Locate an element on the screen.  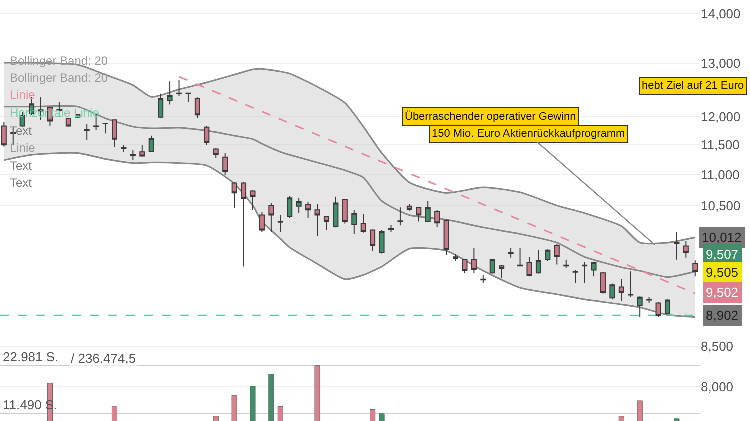
y-tick-label: 8,000 is located at coordinates (717, 386).